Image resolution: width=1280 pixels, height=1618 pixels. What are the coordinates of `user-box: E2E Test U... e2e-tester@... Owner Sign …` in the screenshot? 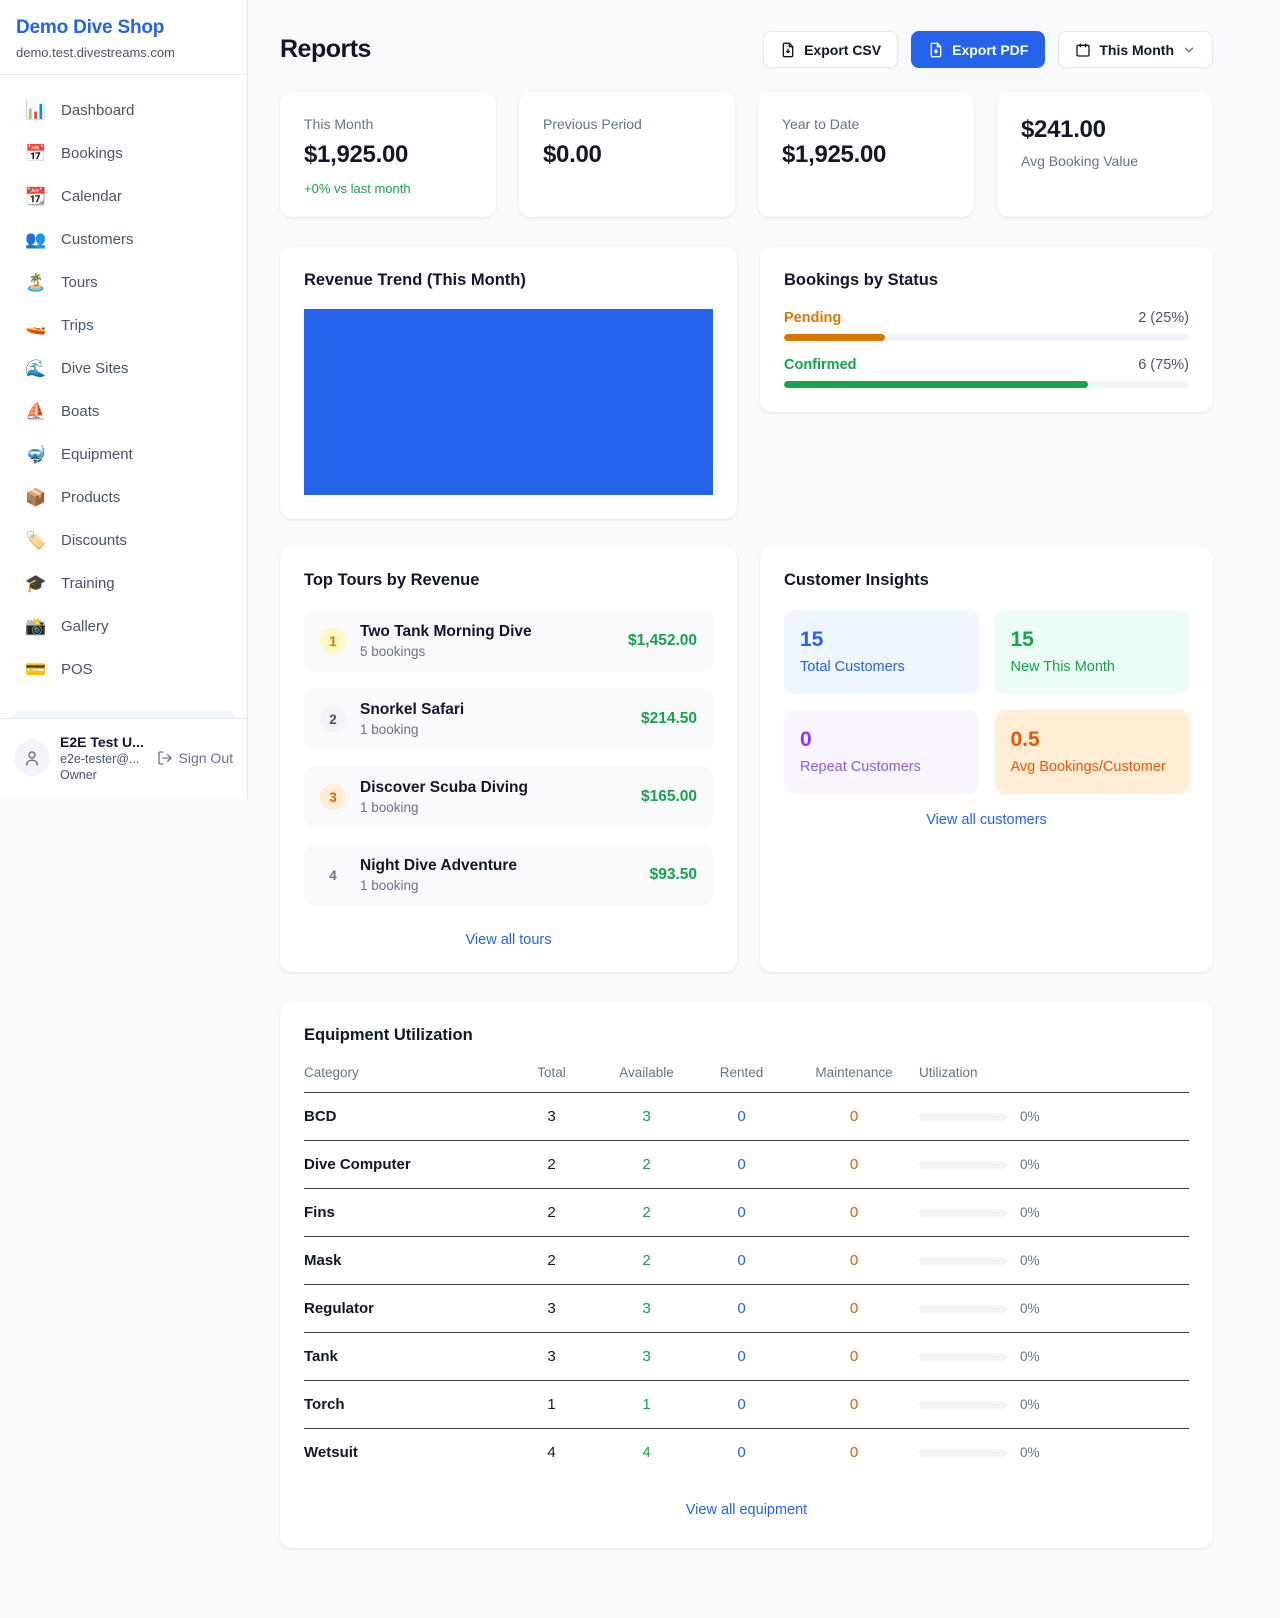 It's located at (123, 758).